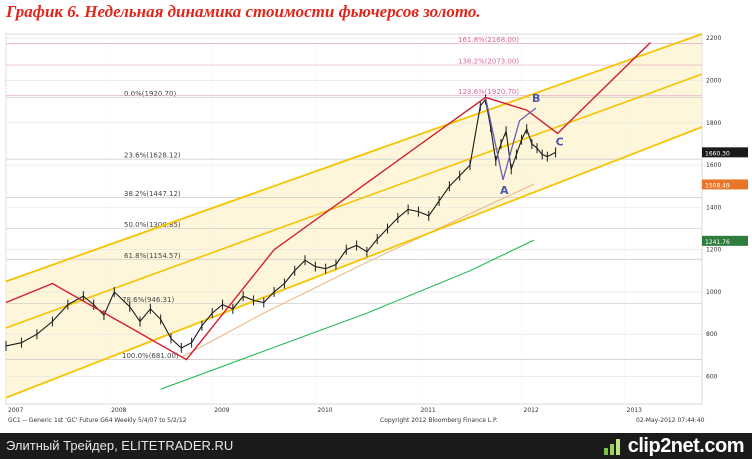 This screenshot has width=752, height=459. Describe the element at coordinates (324, 410) in the screenshot. I see `x-tick-label: 2010` at that location.